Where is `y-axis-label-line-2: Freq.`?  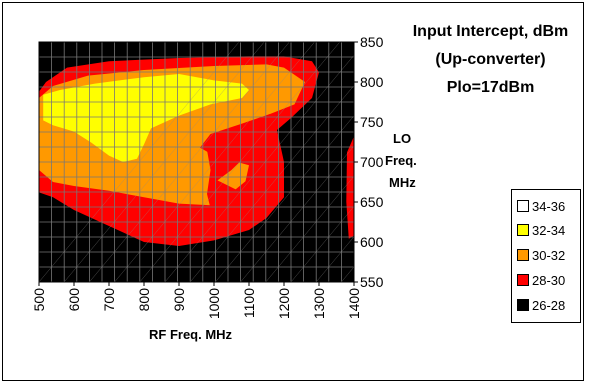 y-axis-label-line-2: Freq. is located at coordinates (401, 160).